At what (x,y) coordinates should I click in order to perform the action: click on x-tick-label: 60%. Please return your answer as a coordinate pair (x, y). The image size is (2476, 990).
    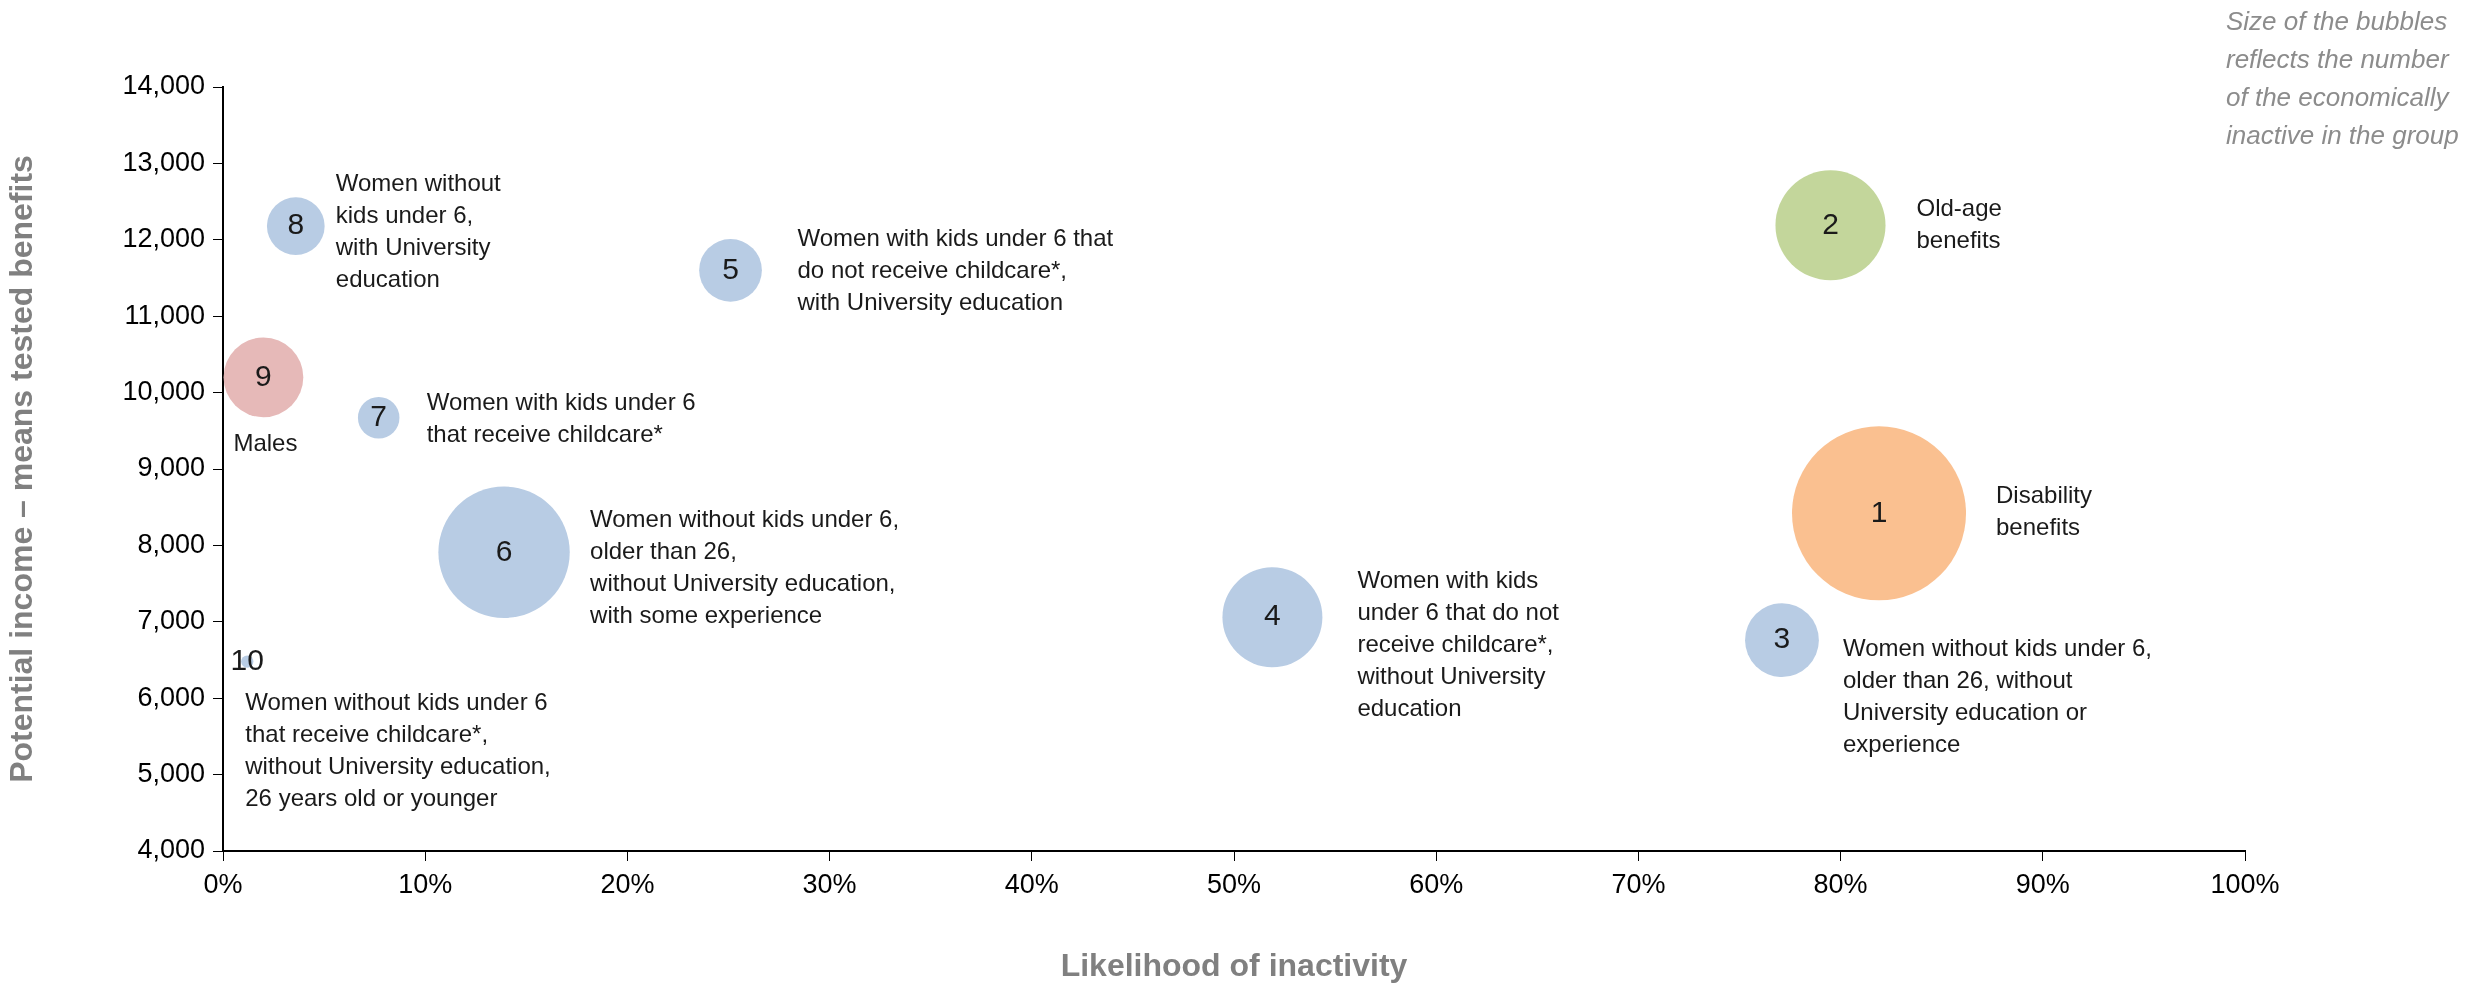
    Looking at the image, I should click on (1436, 883).